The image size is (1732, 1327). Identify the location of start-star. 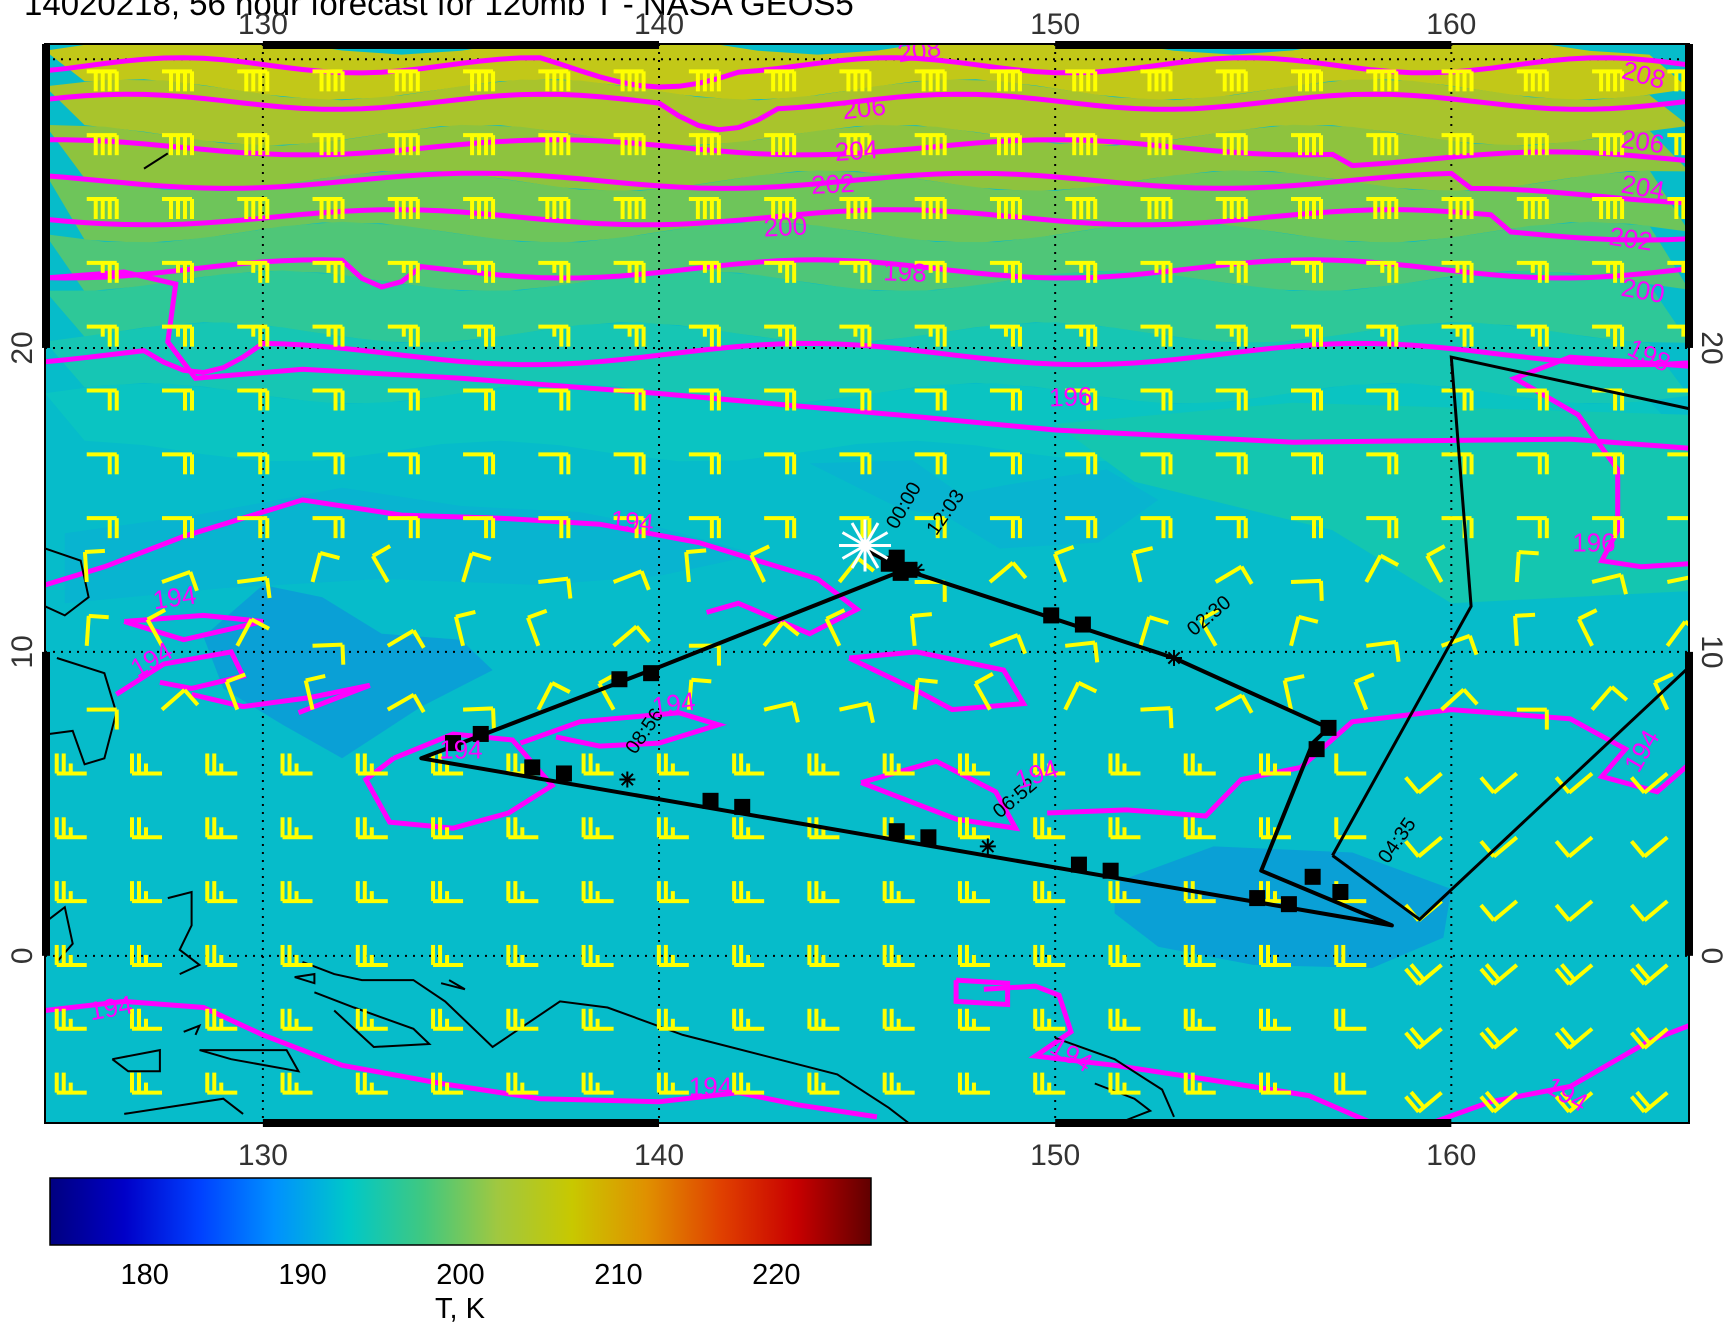
(865, 545).